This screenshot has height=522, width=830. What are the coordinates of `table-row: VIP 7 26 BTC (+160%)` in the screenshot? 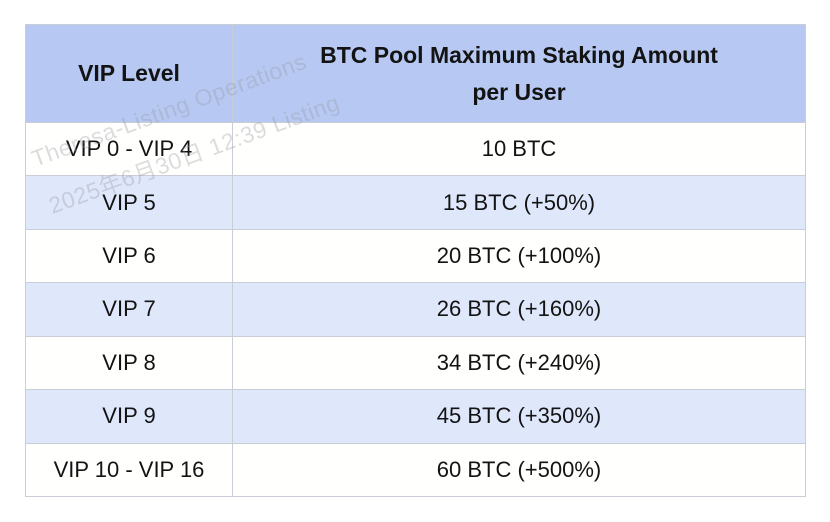 It's located at (415, 309).